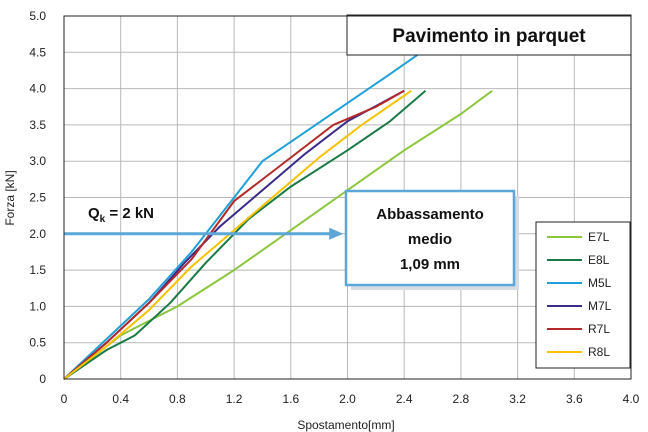 This screenshot has height=432, width=648. I want to click on y-axis-label: Forza [kN], so click(10, 197).